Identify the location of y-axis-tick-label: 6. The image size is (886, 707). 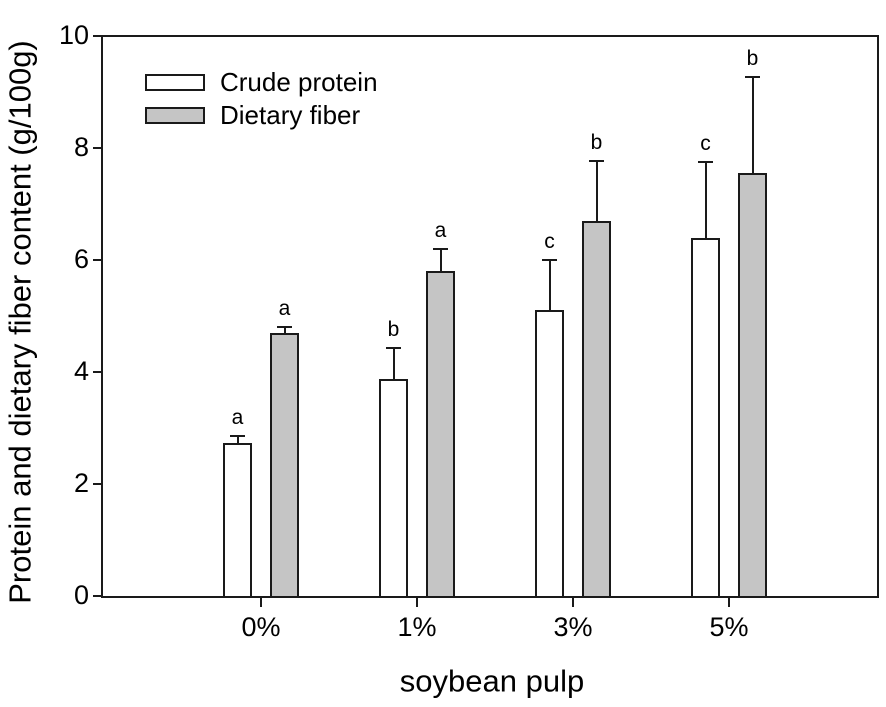
(81, 259).